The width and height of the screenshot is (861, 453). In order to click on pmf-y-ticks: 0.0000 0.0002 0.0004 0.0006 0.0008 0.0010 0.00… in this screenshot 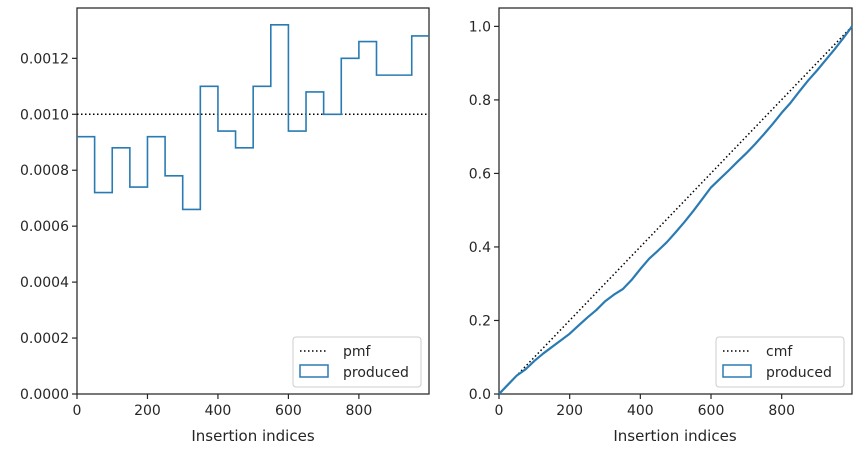, I will do `click(48, 227)`.